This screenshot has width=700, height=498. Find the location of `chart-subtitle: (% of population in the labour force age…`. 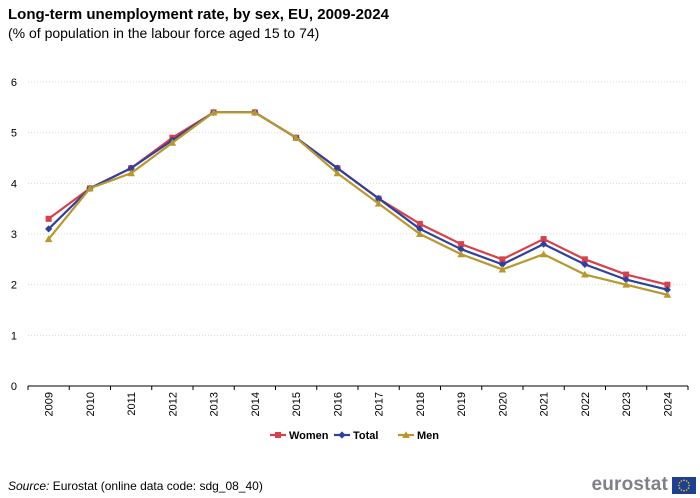

chart-subtitle: (% of population in the labour force age… is located at coordinates (164, 33).